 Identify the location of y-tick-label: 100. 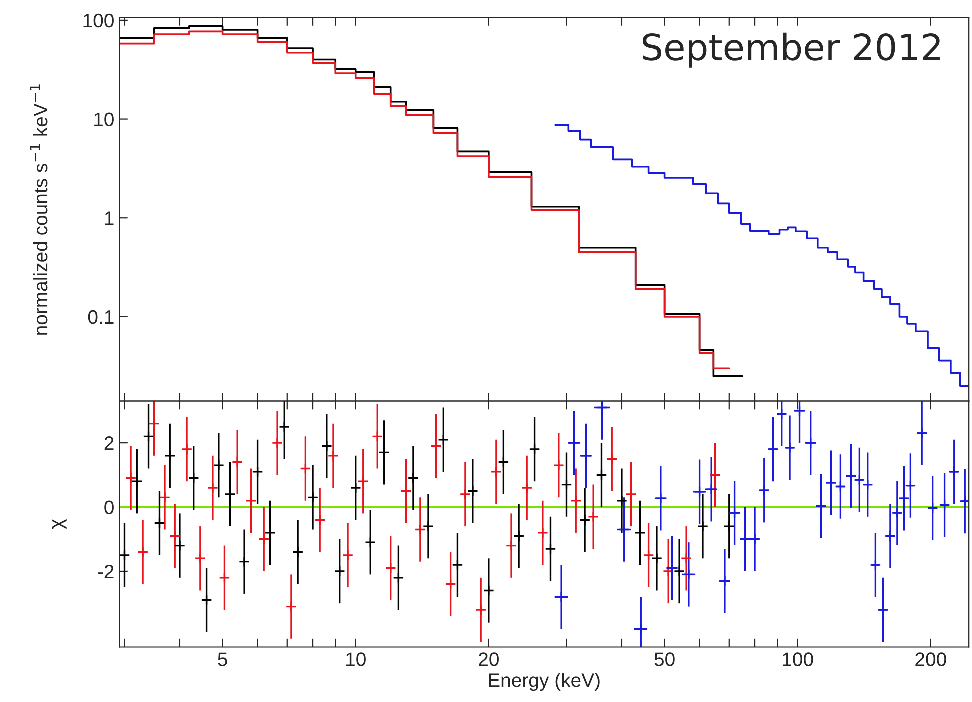
(99, 21).